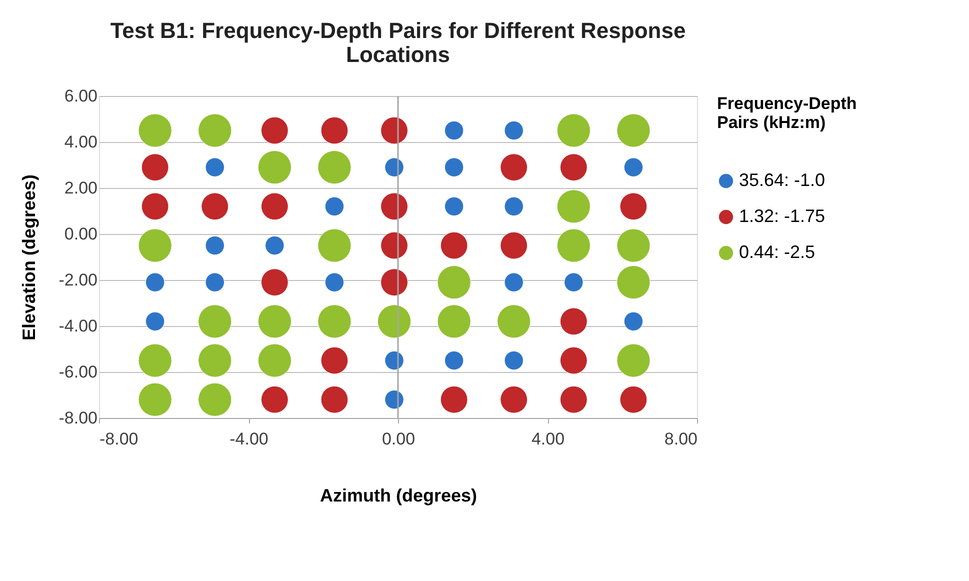 This screenshot has width=969, height=581. I want to click on y-tick-label: -4.00, so click(78, 326).